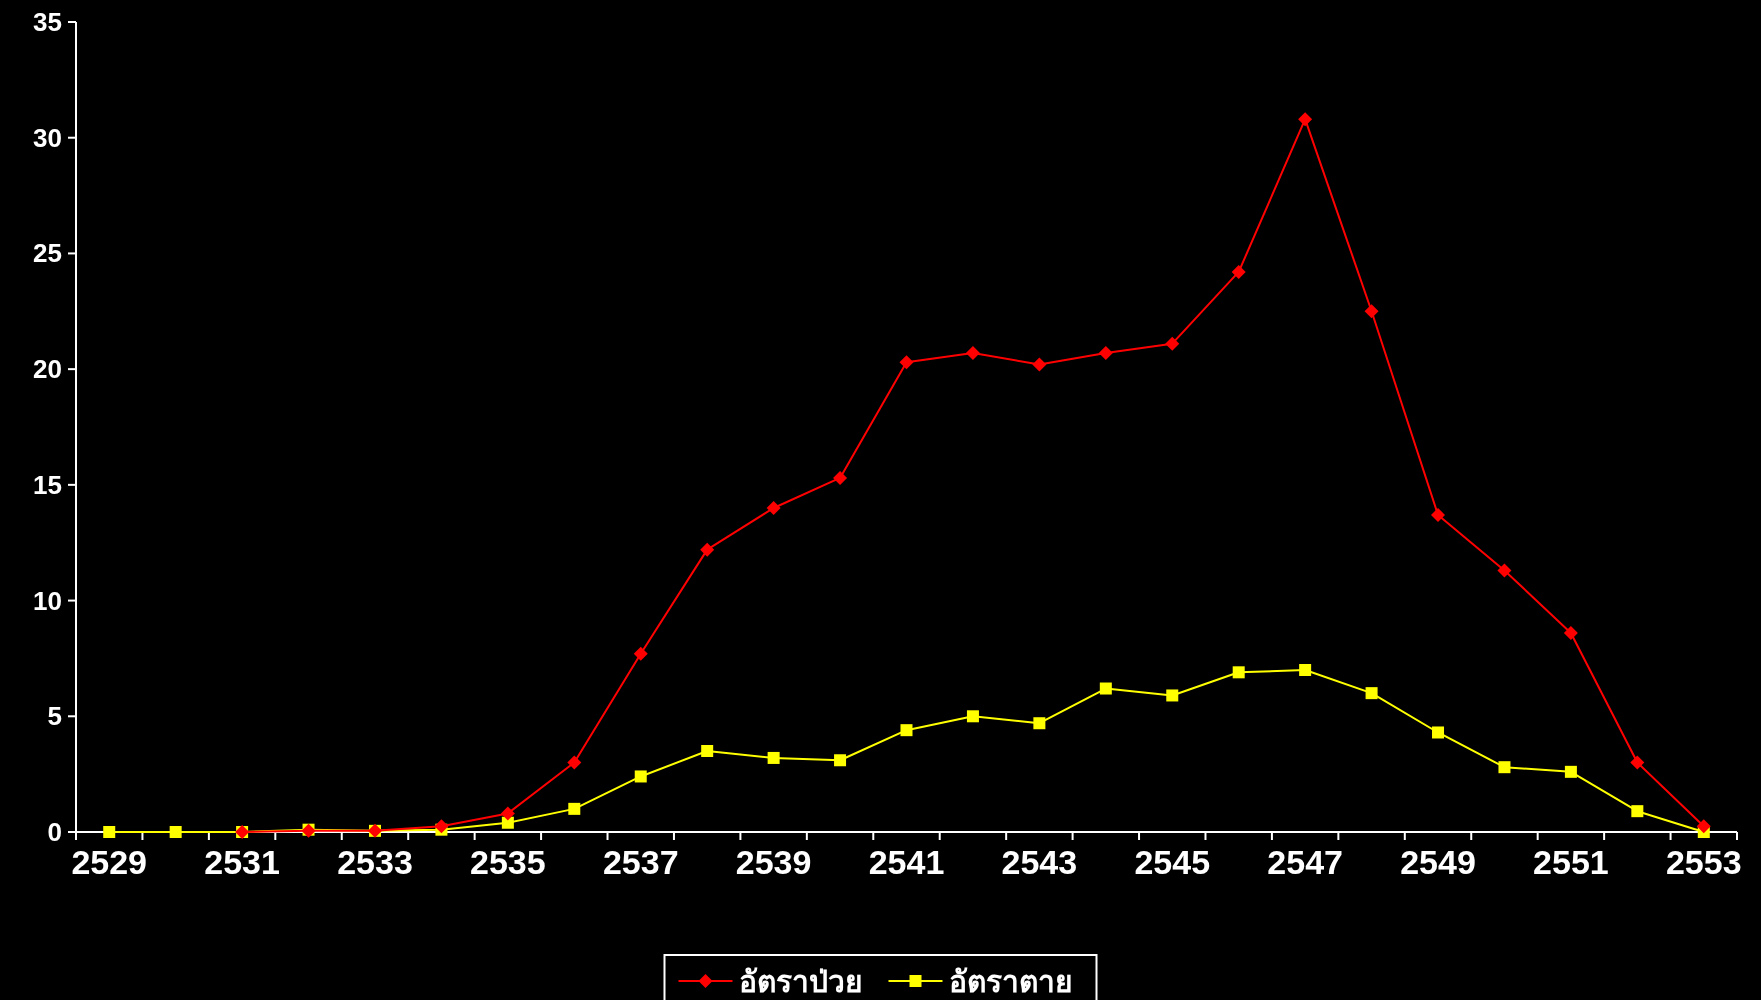 The height and width of the screenshot is (1000, 1761). What do you see at coordinates (375, 862) in the screenshot?
I see `x-tick-label: 2533` at bounding box center [375, 862].